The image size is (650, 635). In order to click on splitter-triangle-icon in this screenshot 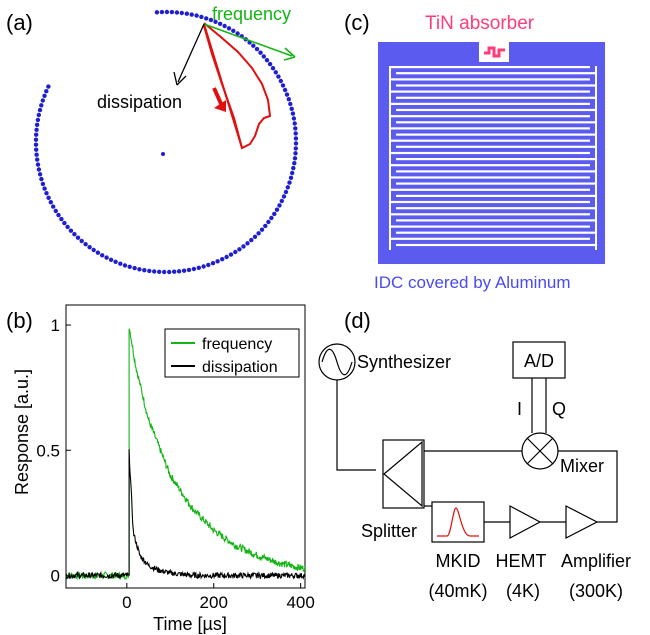, I will do `click(403, 474)`.